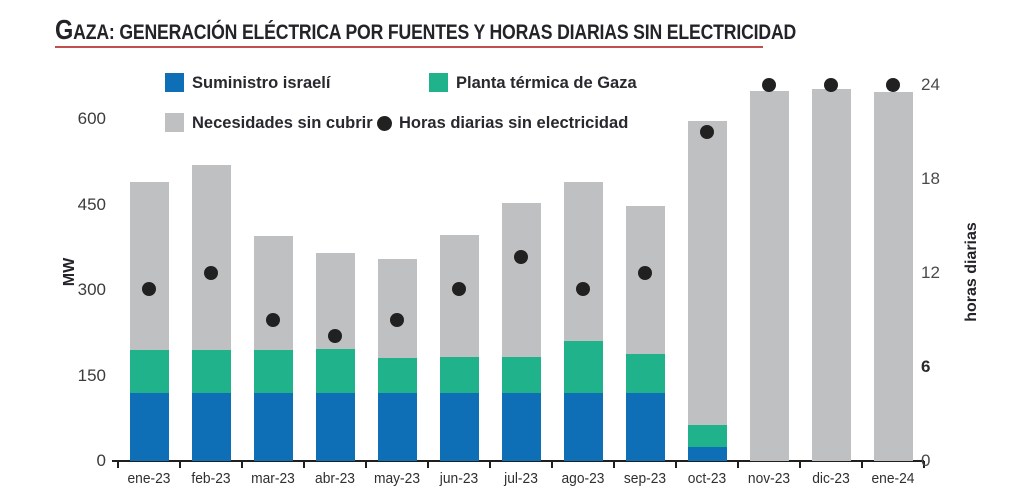 This screenshot has height=502, width=1024. Describe the element at coordinates (926, 460) in the screenshot. I see `right-tick-0: 0` at that location.